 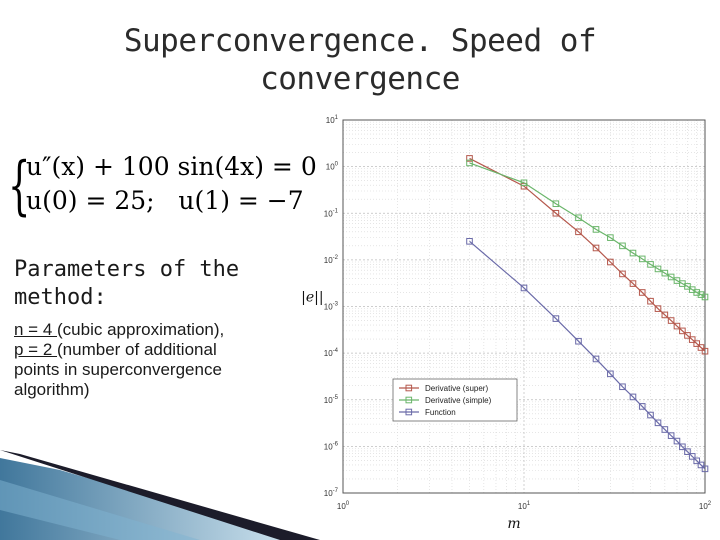 I want to click on equation-brace: {, so click(x=19, y=186).